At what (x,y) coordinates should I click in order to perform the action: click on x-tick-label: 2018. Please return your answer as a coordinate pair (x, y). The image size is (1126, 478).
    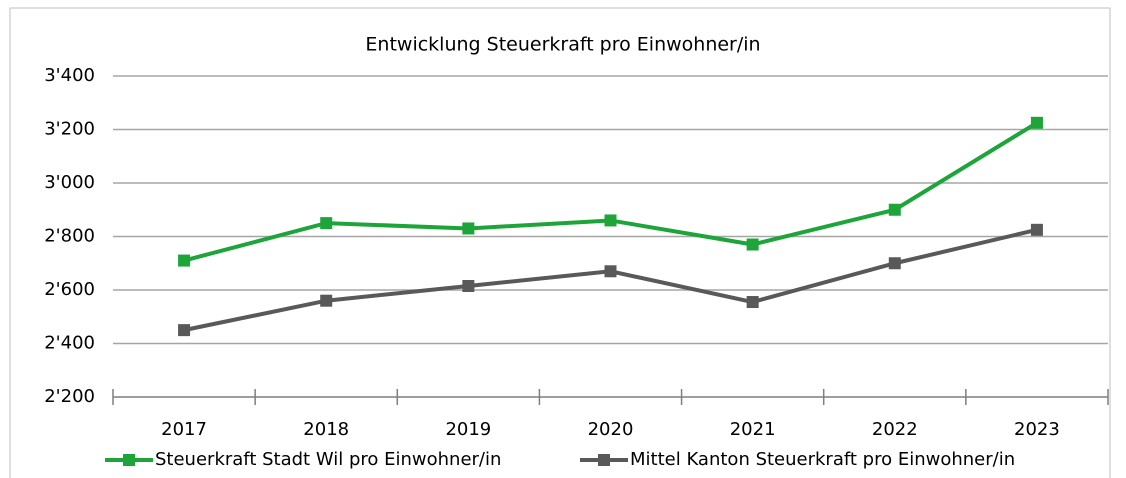
    Looking at the image, I should click on (326, 429).